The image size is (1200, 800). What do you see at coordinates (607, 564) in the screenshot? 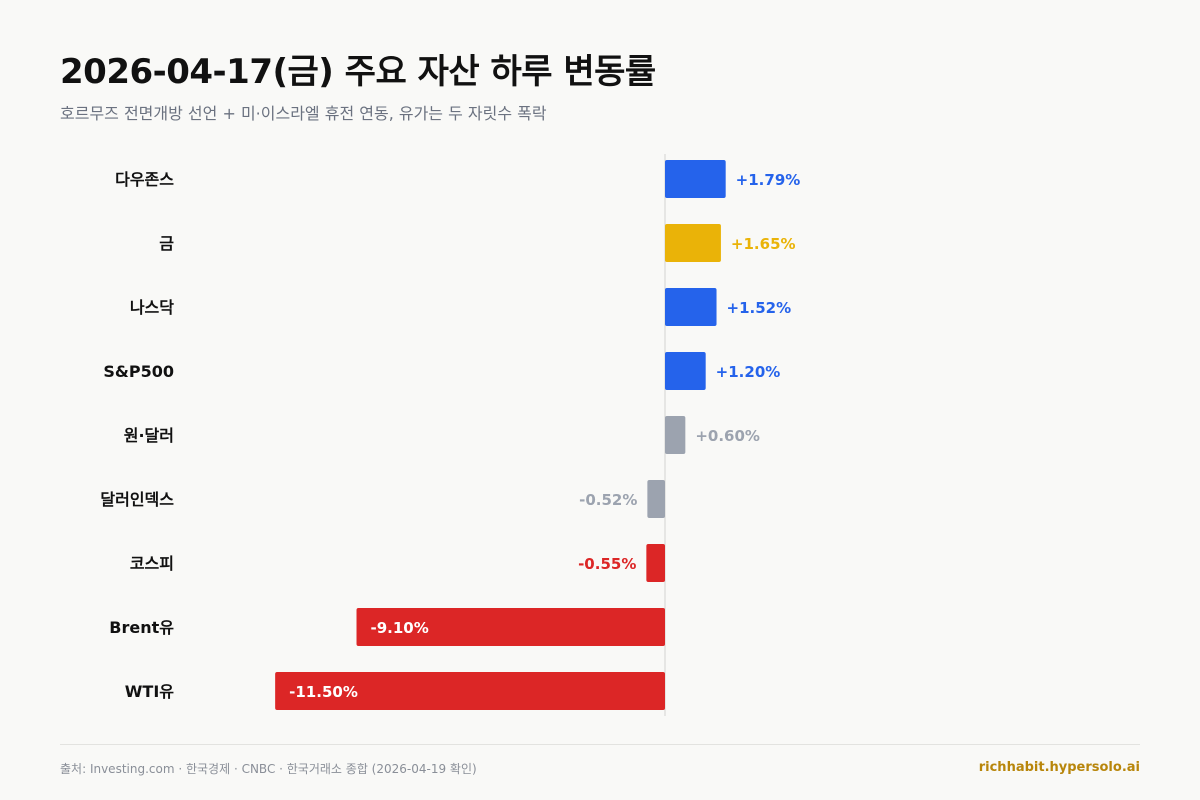
I see `value-label: -0.55%` at bounding box center [607, 564].